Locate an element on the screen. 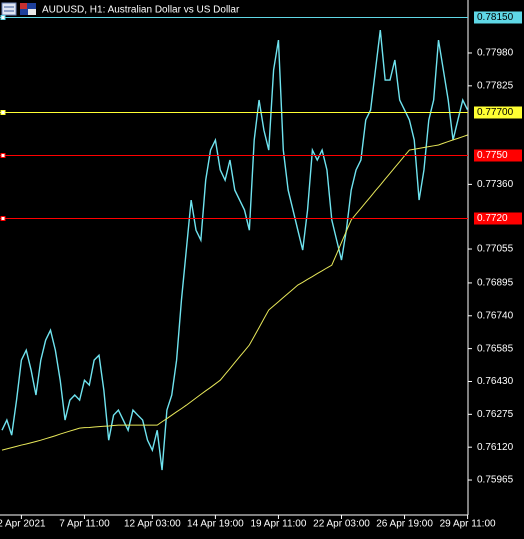 This screenshot has width=524, height=539. y-tick-label: 0.77360 is located at coordinates (495, 184).